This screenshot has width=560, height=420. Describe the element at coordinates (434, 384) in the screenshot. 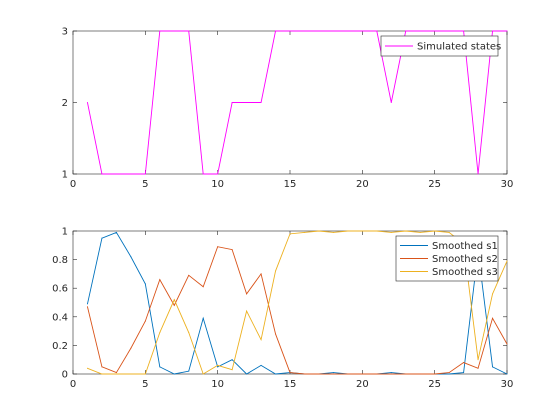

I see `x-tick-label: 25` at that location.